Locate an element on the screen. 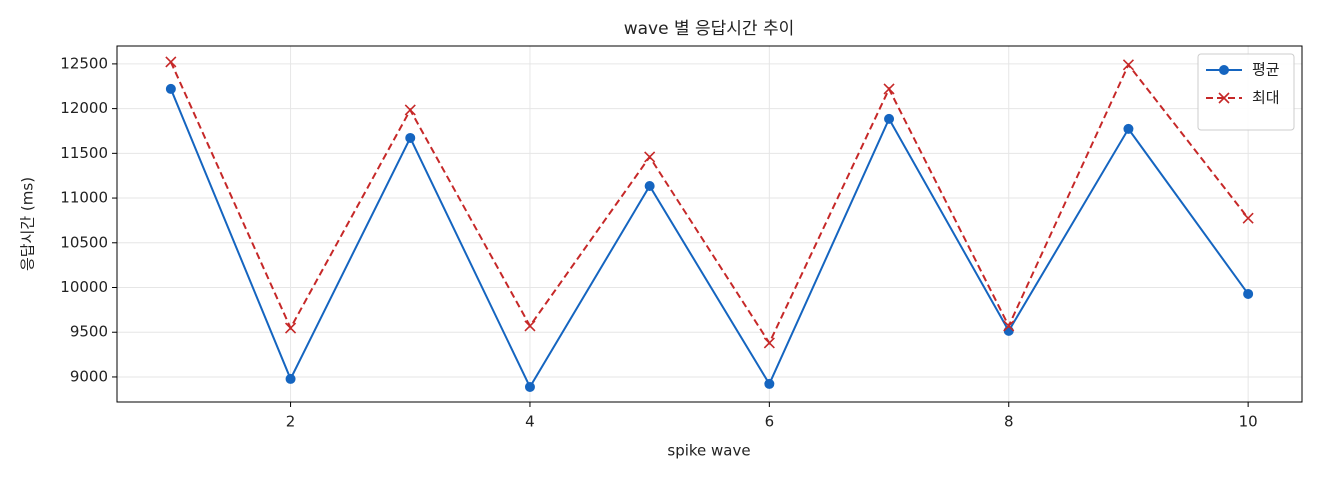  chart-title: wave 별 응답시간 추이 is located at coordinates (709, 29).